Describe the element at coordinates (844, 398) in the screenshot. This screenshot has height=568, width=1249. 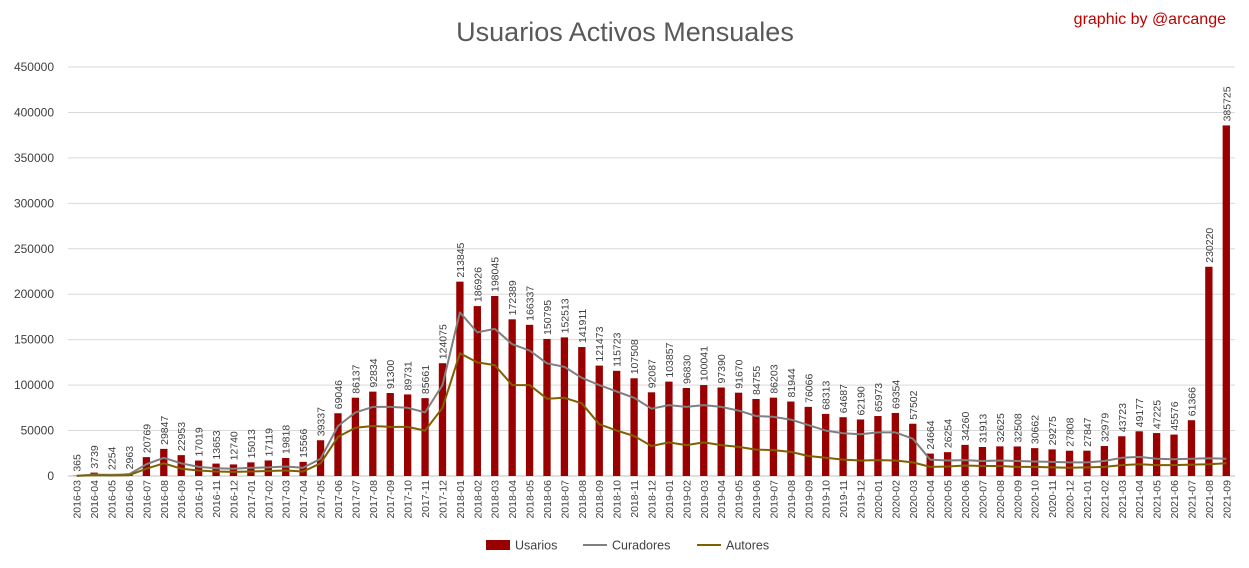
I see `data-label: 64687` at that location.